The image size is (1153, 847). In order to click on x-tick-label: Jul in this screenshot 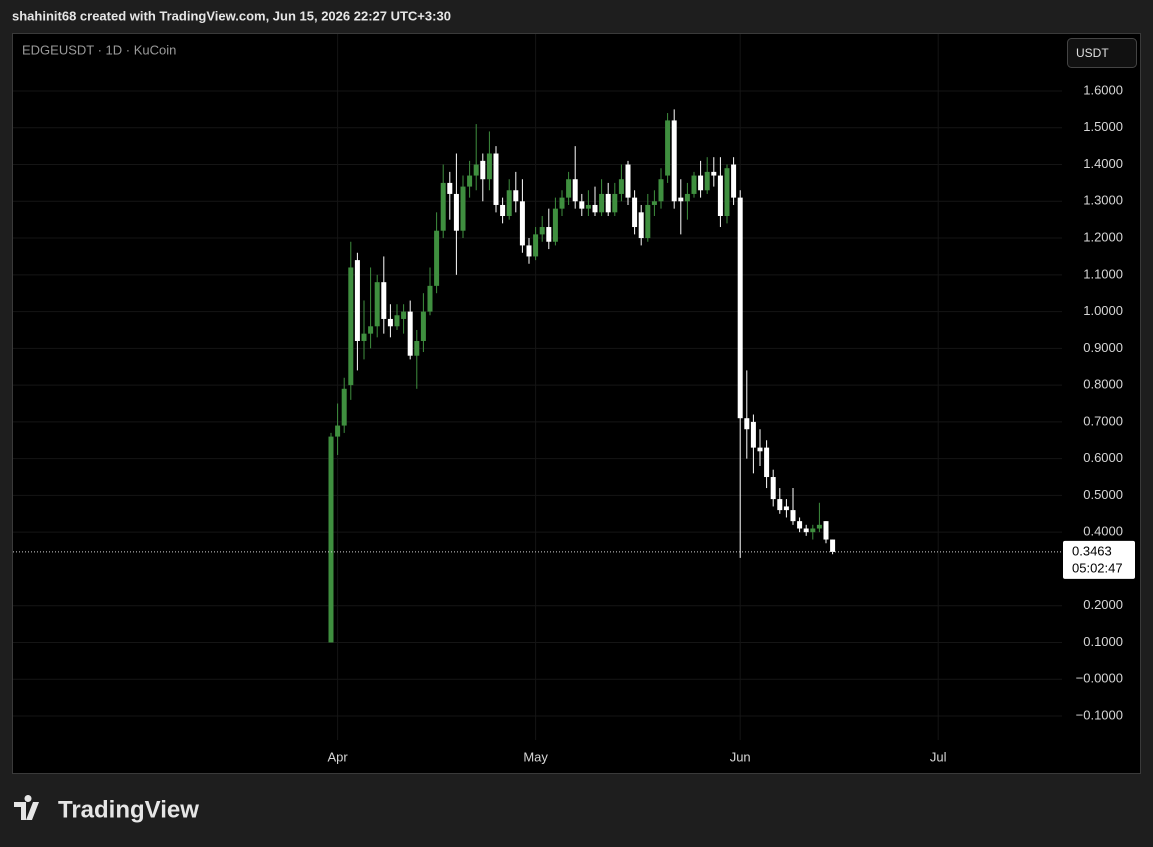, I will do `click(938, 756)`.